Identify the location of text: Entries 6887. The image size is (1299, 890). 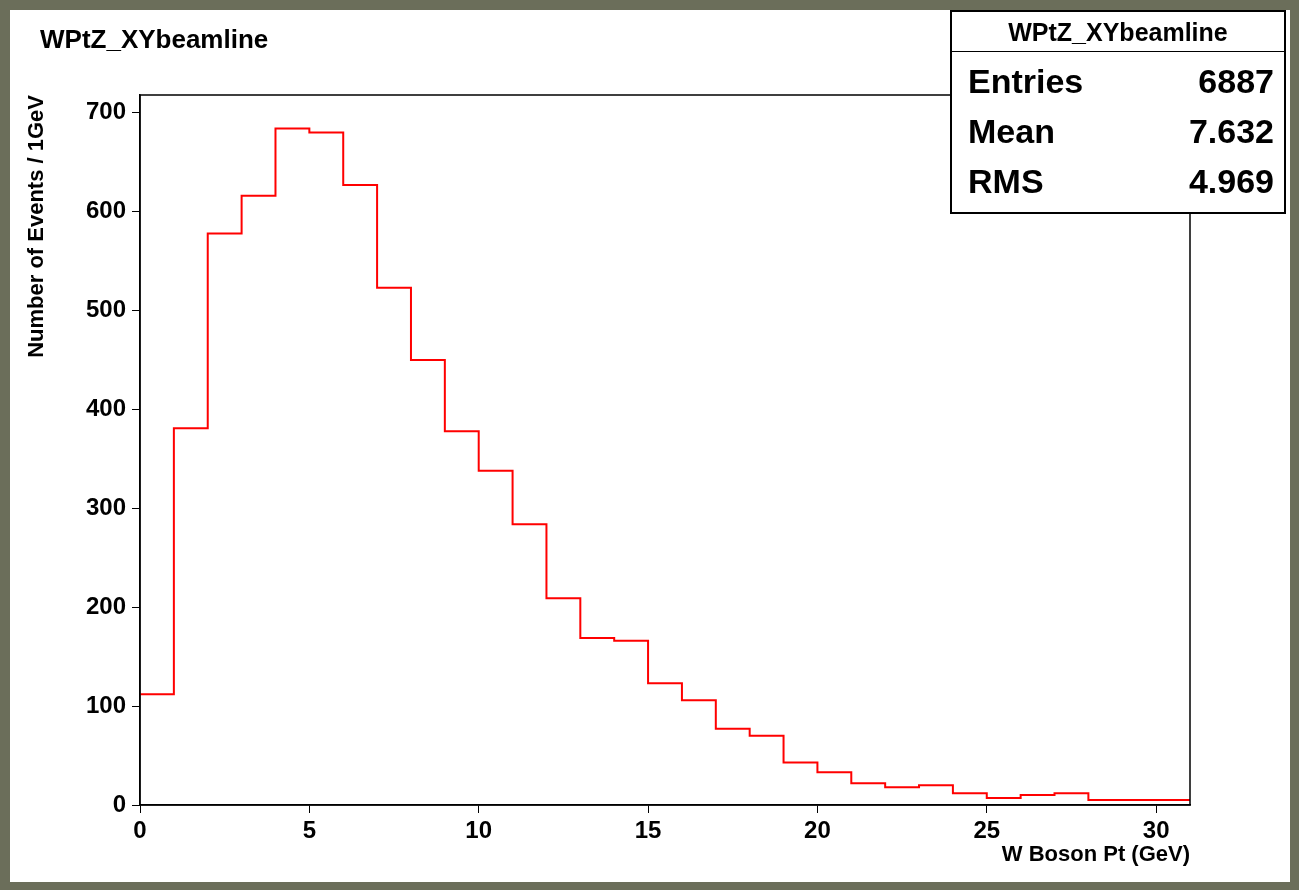
(1121, 81).